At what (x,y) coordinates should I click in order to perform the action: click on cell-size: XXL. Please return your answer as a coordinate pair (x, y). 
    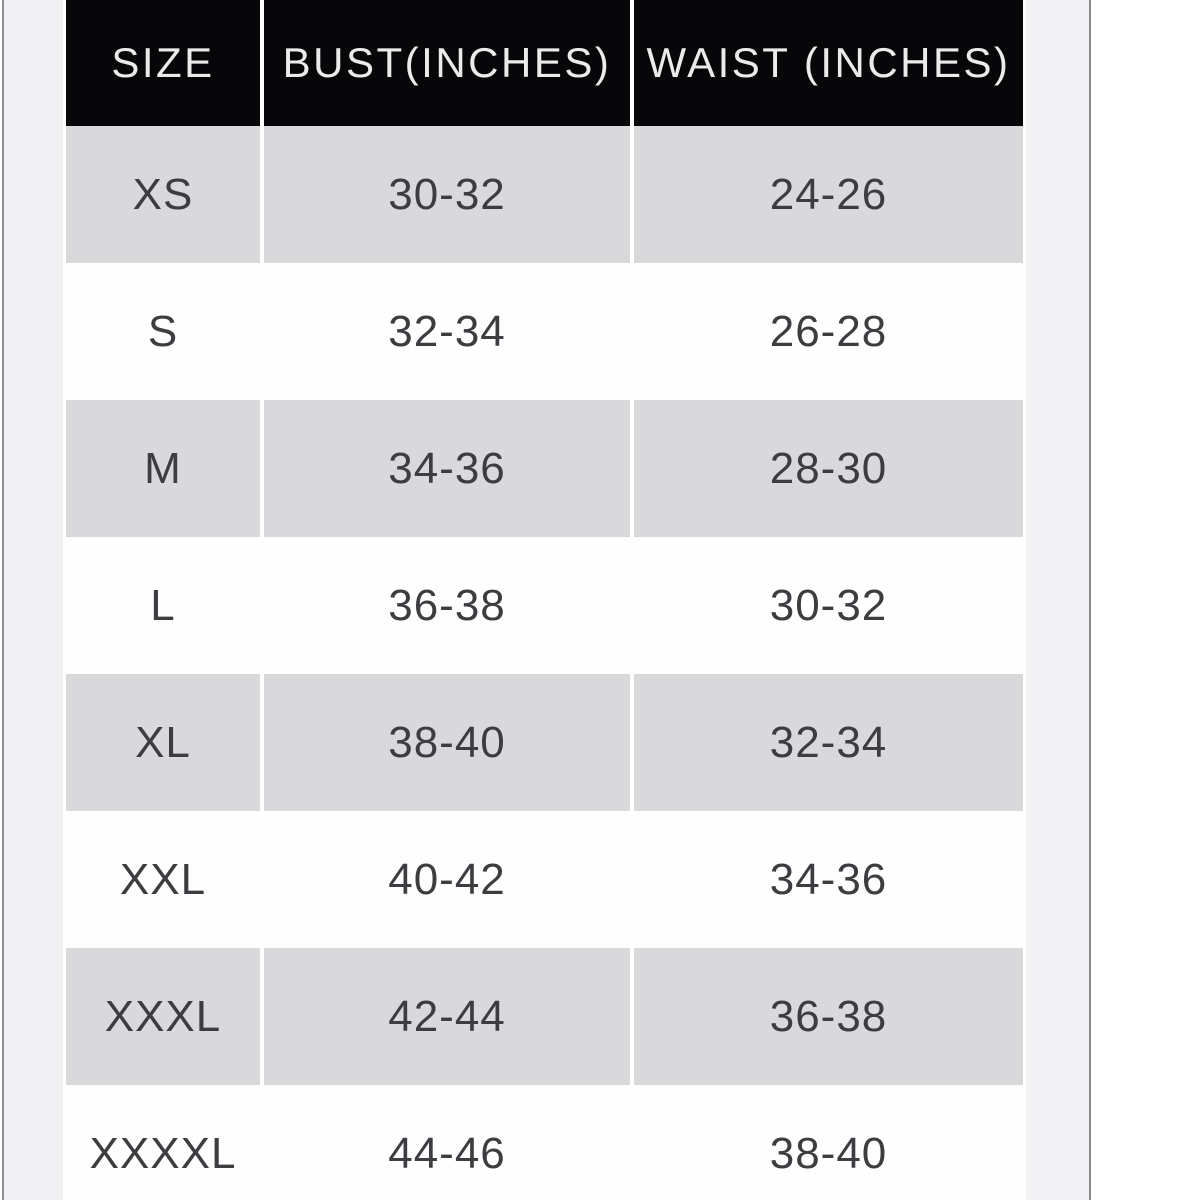
    Looking at the image, I should click on (163, 879).